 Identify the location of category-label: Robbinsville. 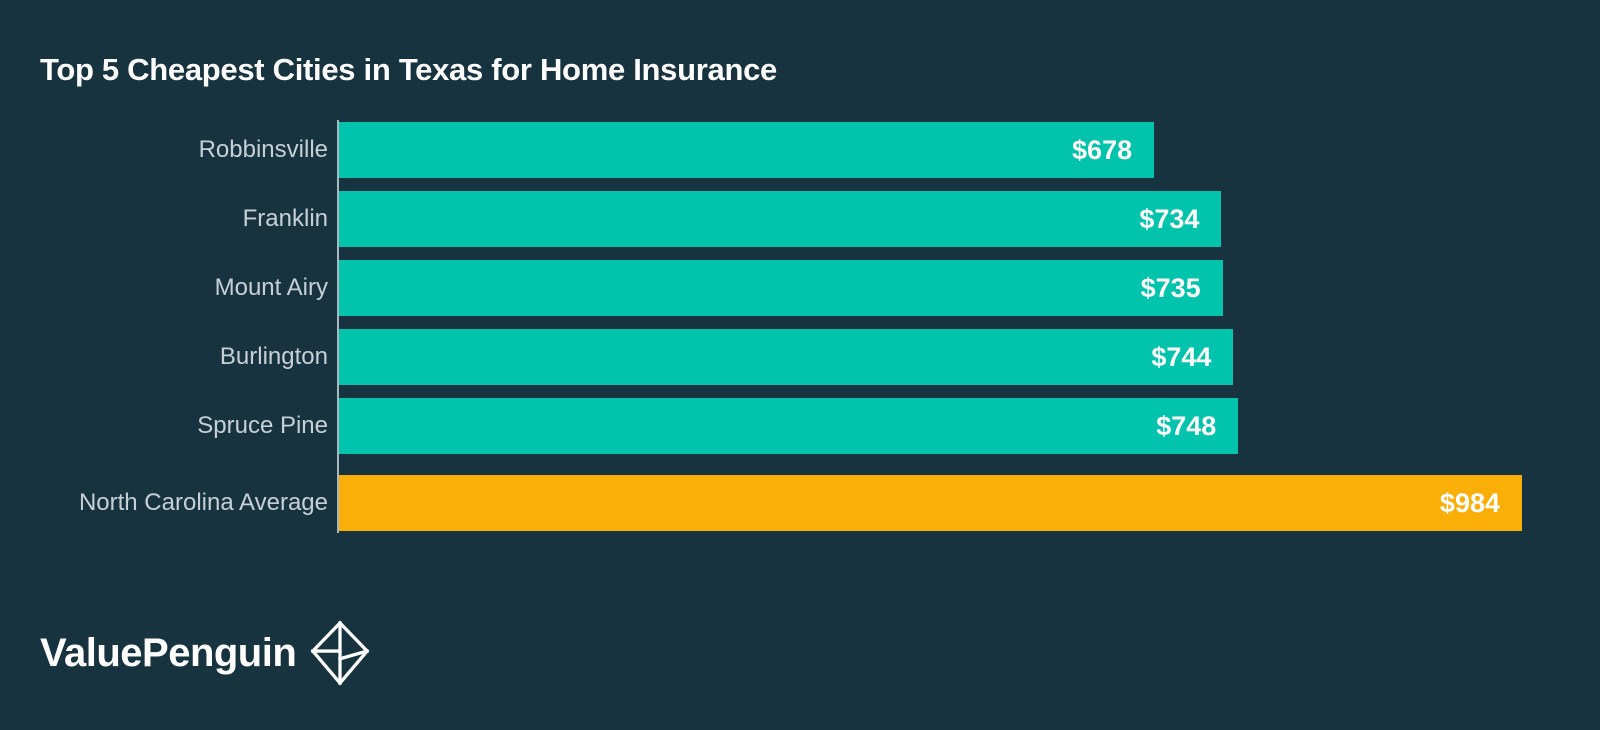
(263, 149).